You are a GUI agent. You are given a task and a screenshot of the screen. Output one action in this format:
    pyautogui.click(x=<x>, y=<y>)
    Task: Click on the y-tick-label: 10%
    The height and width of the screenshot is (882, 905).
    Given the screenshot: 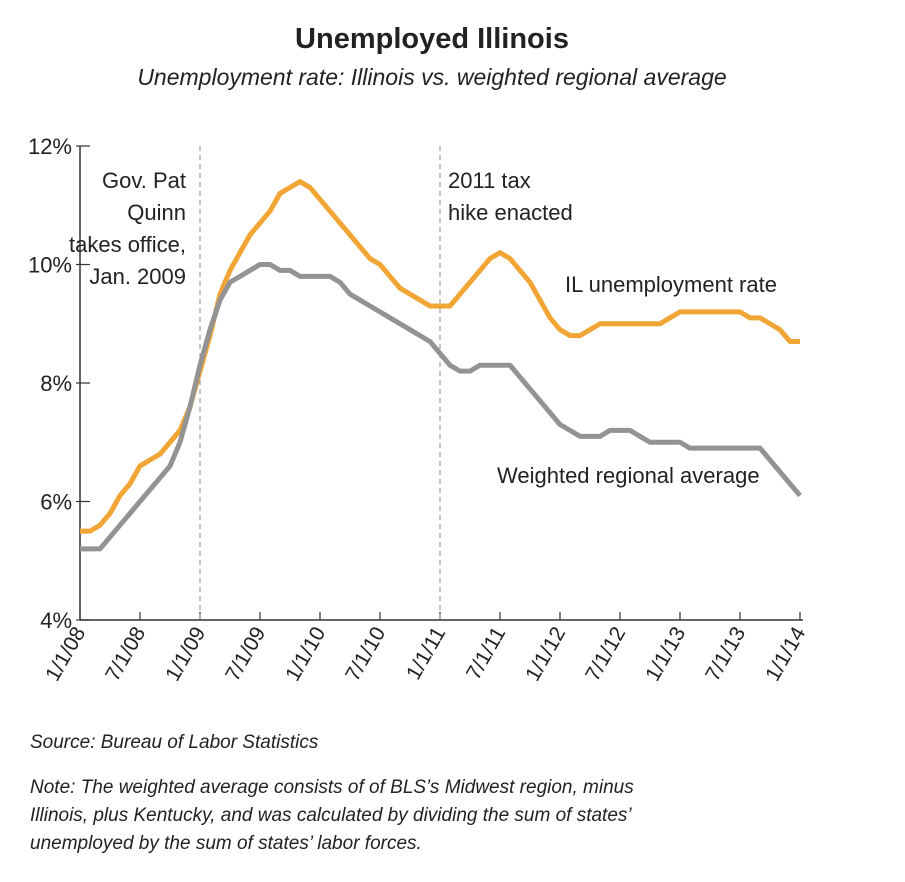 What is the action you would take?
    pyautogui.click(x=50, y=265)
    